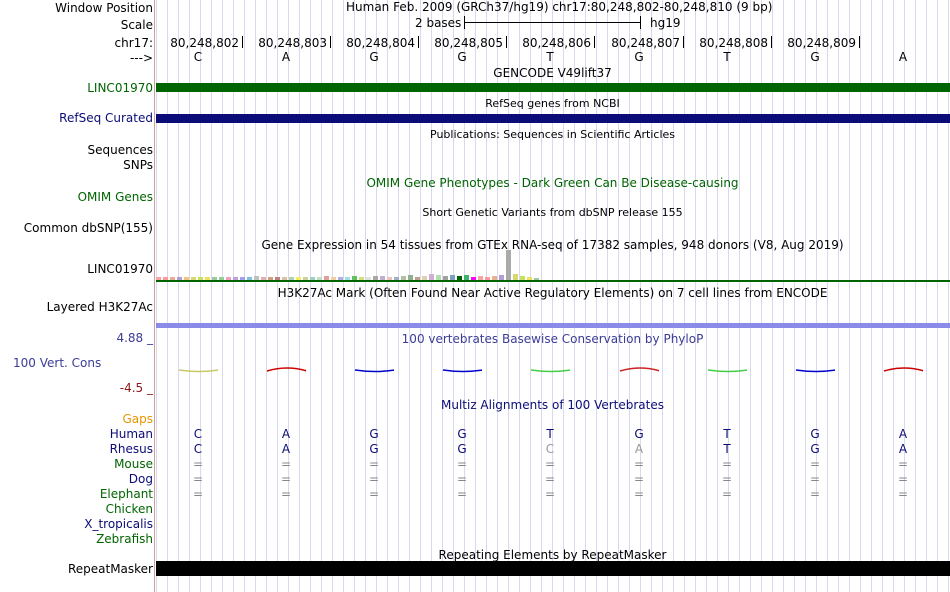 This screenshot has width=950, height=592. What do you see at coordinates (133, 464) in the screenshot?
I see `species-label: Mouse` at bounding box center [133, 464].